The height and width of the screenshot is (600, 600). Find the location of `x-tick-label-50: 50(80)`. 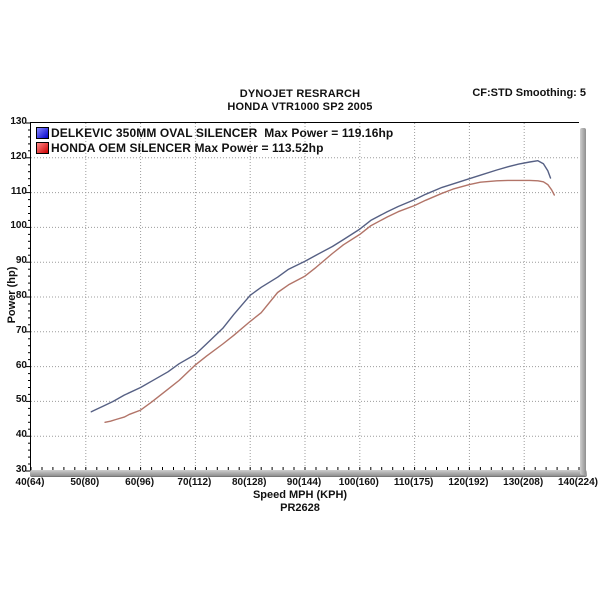

x-tick-label-50: 50(80) is located at coordinates (85, 482).